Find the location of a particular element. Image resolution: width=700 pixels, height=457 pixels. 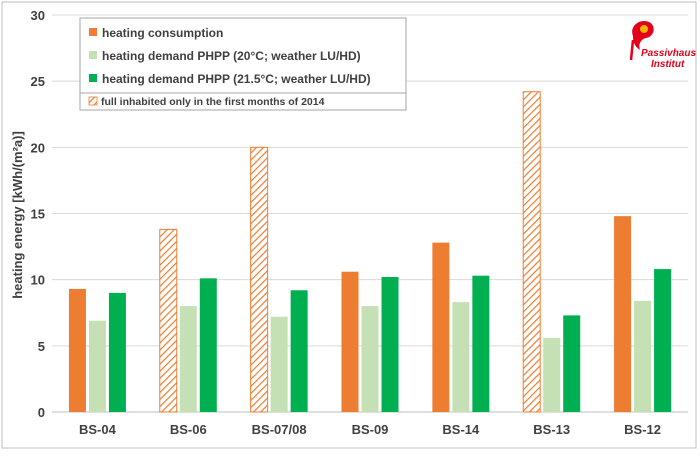

y-tick-label: 0 is located at coordinates (41, 412).